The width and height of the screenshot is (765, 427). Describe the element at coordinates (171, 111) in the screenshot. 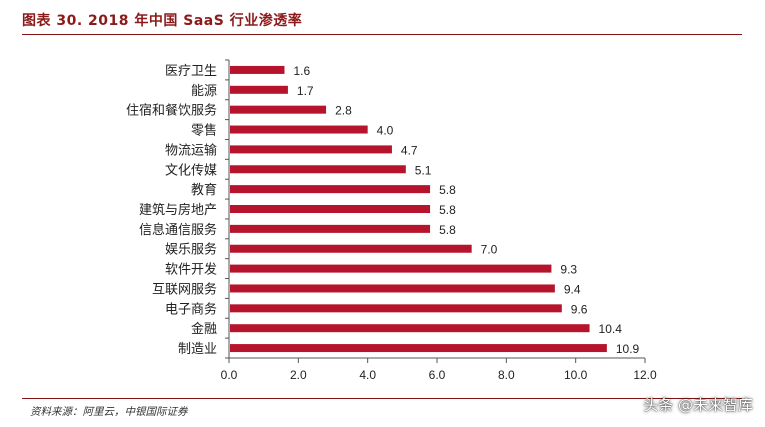

I see `category-label: 住宿和餐饮服务` at that location.